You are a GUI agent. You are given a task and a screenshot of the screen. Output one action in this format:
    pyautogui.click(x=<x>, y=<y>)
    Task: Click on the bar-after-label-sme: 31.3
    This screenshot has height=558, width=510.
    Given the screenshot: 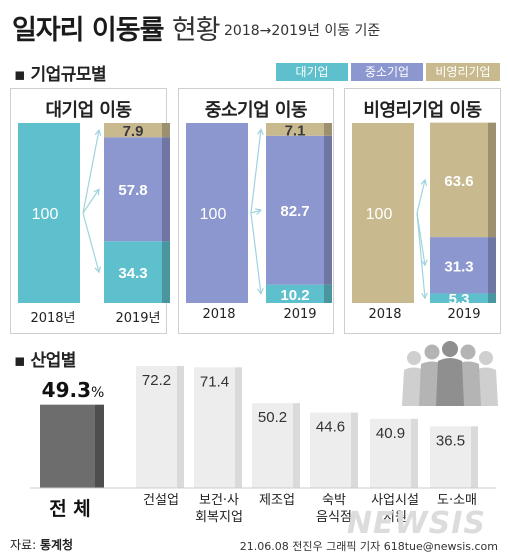 What is the action you would take?
    pyautogui.click(x=458, y=266)
    